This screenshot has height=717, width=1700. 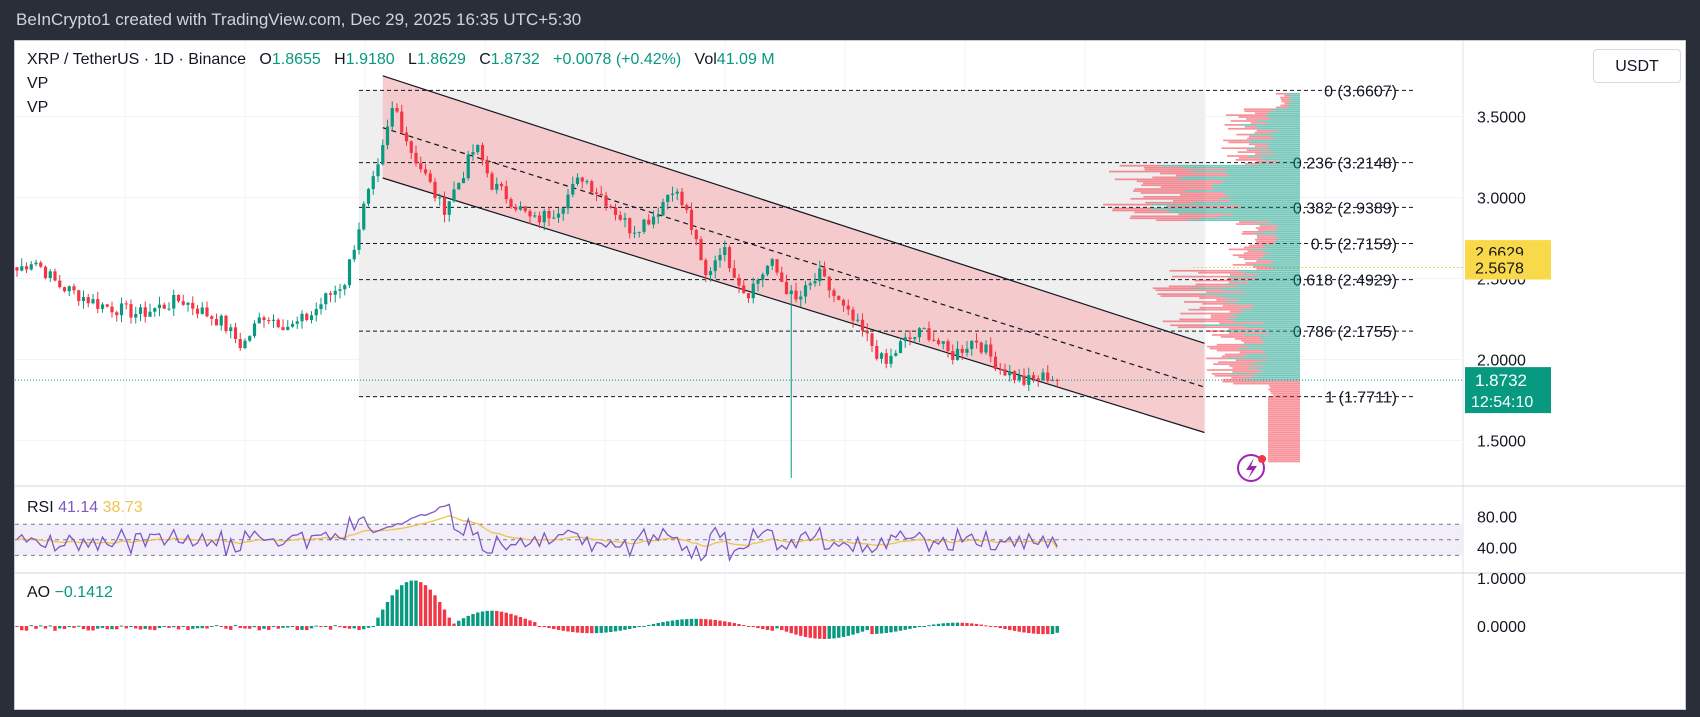 What do you see at coordinates (1497, 517) in the screenshot?
I see `rsi-tick-label: 80.00` at bounding box center [1497, 517].